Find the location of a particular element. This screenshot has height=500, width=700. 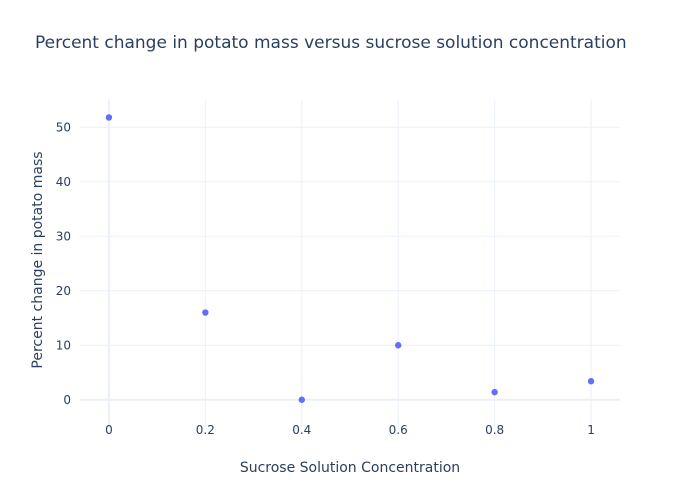

y-tick-label: 0 is located at coordinates (67, 400).